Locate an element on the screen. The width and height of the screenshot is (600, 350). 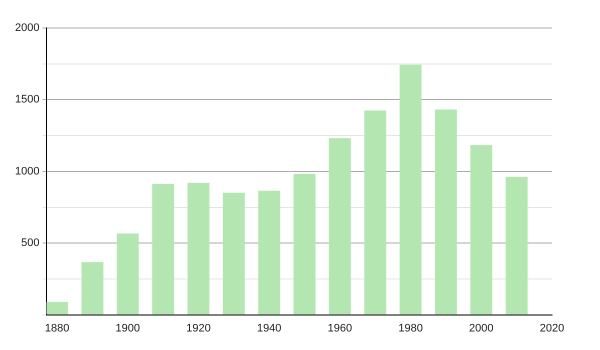
y-tick-label: 1000 is located at coordinates (27, 171).